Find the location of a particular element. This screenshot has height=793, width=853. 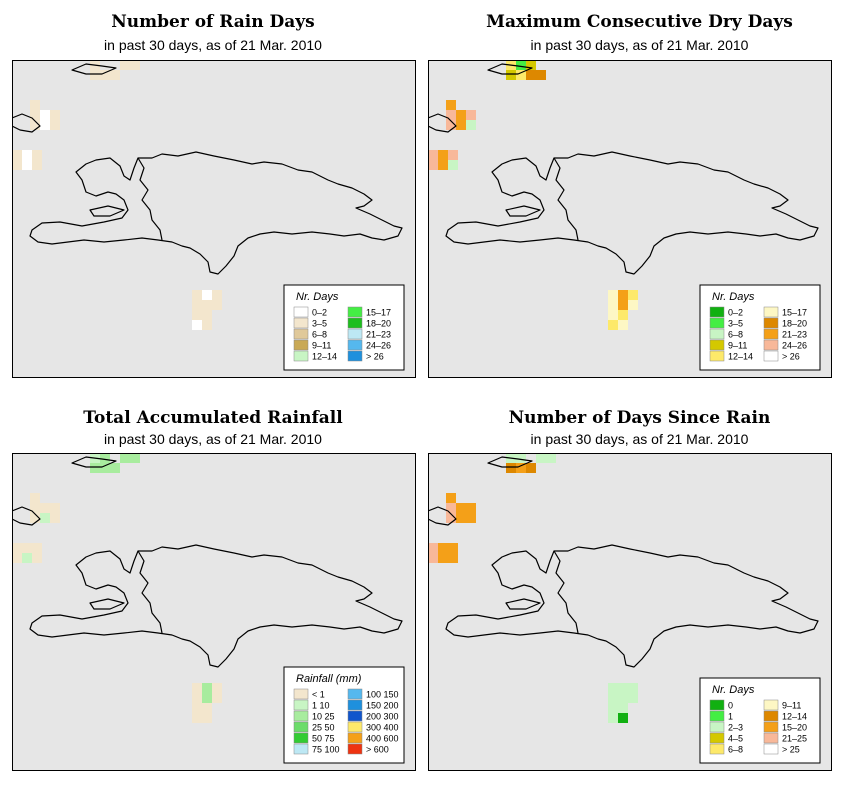

legend-label: 4–5 is located at coordinates (735, 739).